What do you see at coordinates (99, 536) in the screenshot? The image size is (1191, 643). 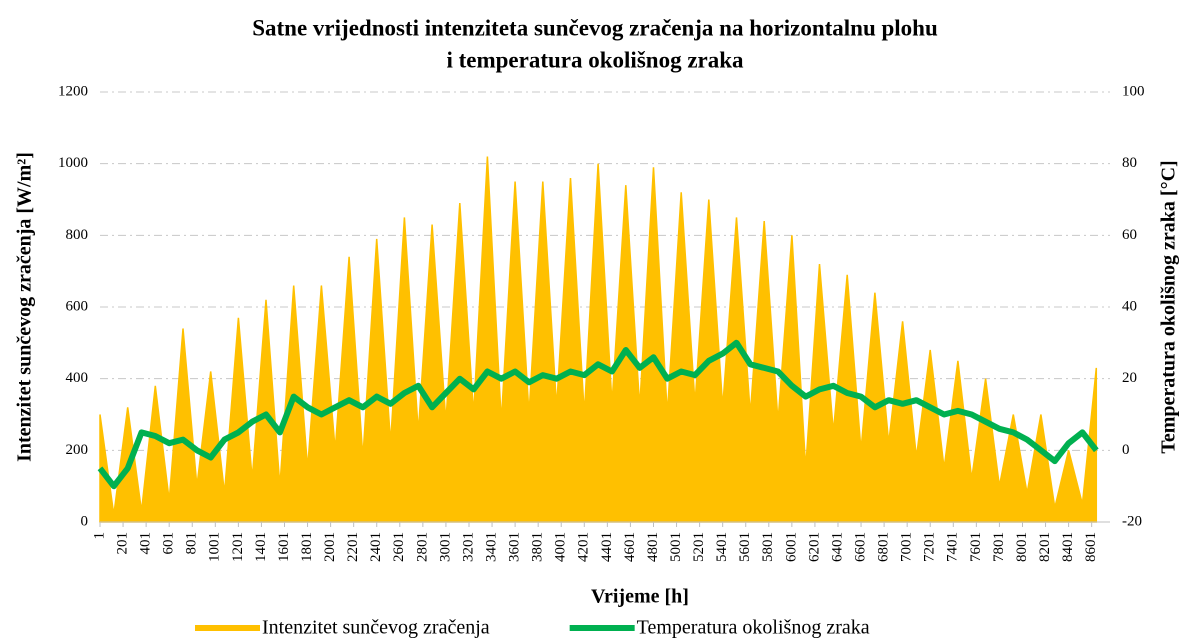 I see `x-tick-label: 1` at bounding box center [99, 536].